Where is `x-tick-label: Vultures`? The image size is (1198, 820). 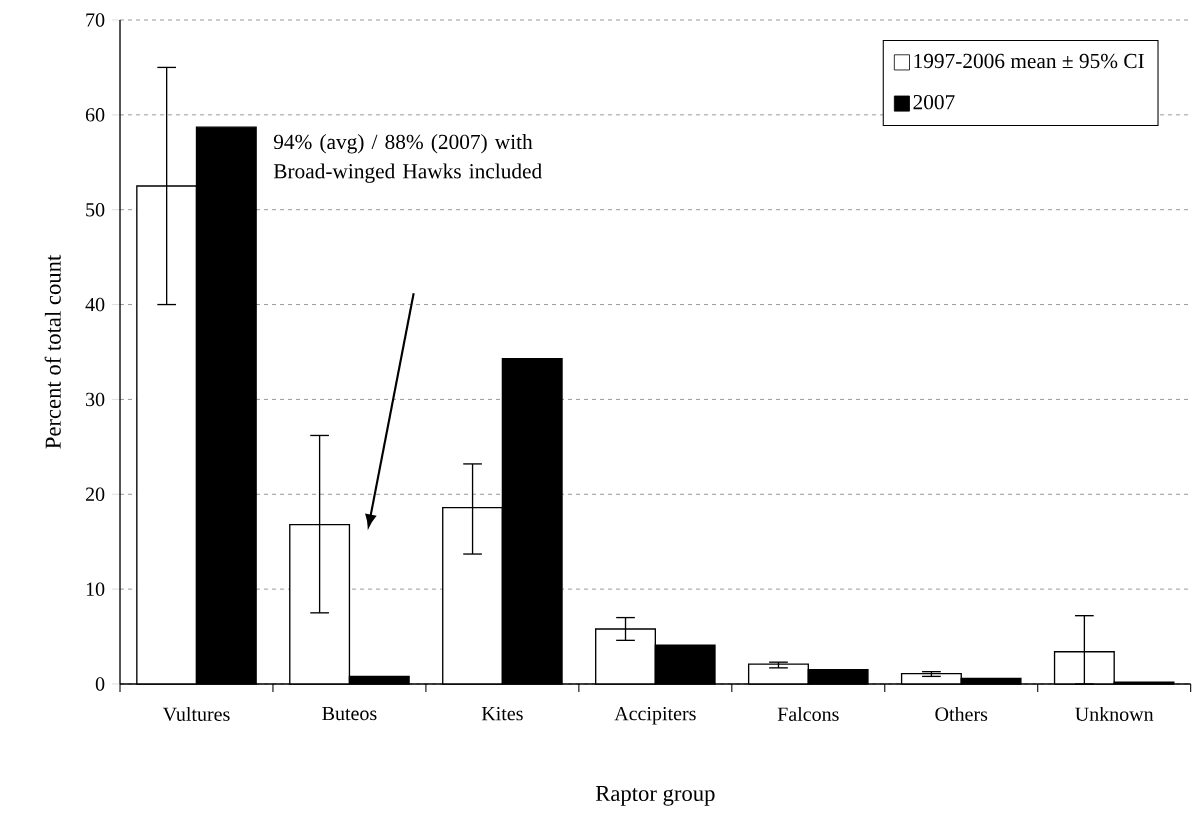
x-tick-label: Vultures is located at coordinates (196, 714).